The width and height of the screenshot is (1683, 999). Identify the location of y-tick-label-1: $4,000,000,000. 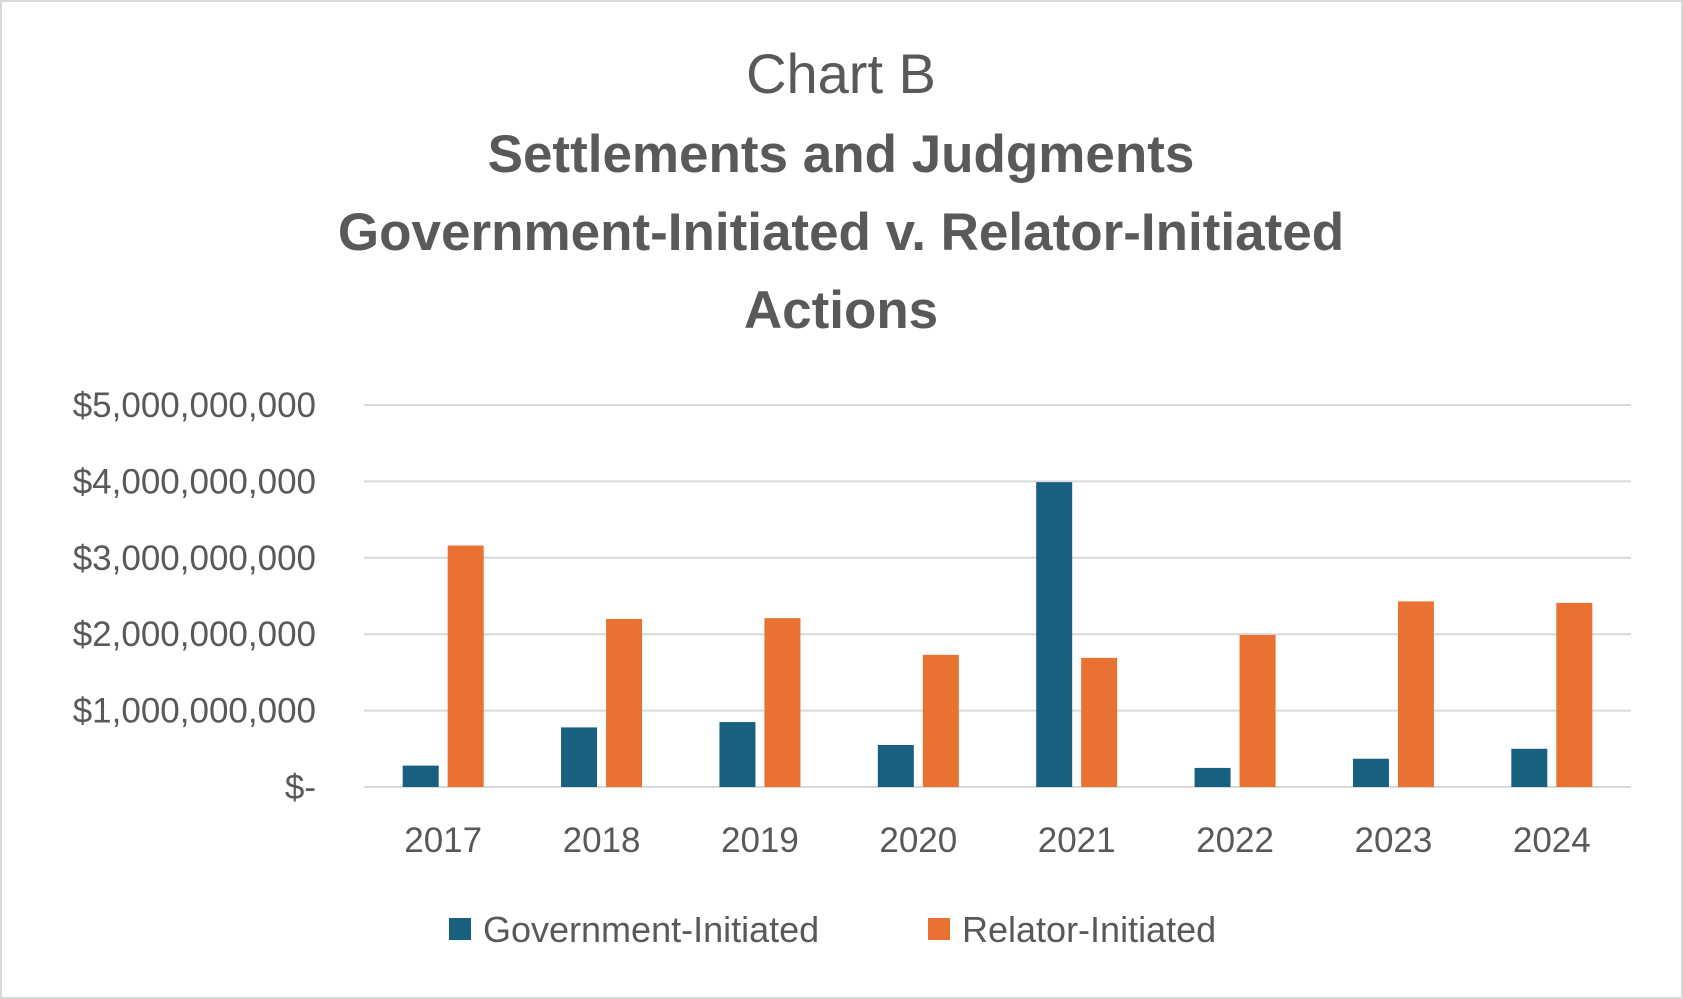
(194, 481).